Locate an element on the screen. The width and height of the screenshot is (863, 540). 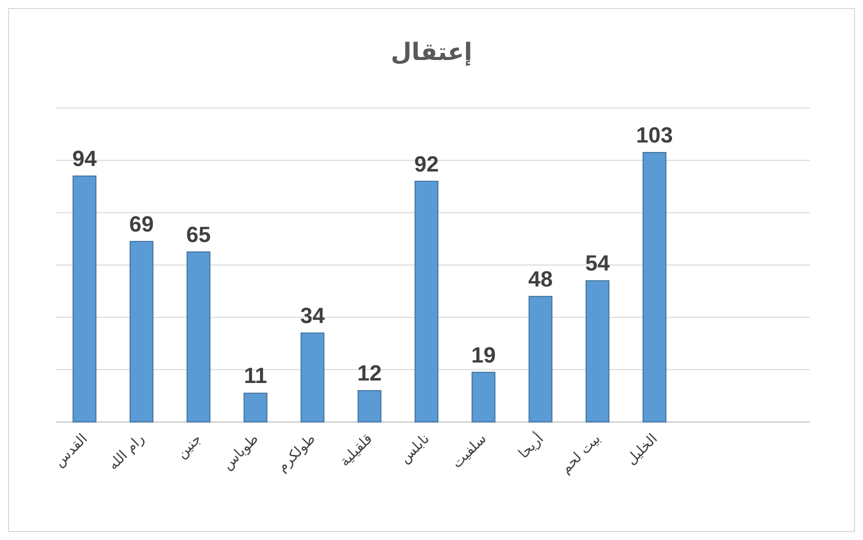
data-label: 103 is located at coordinates (654, 135).